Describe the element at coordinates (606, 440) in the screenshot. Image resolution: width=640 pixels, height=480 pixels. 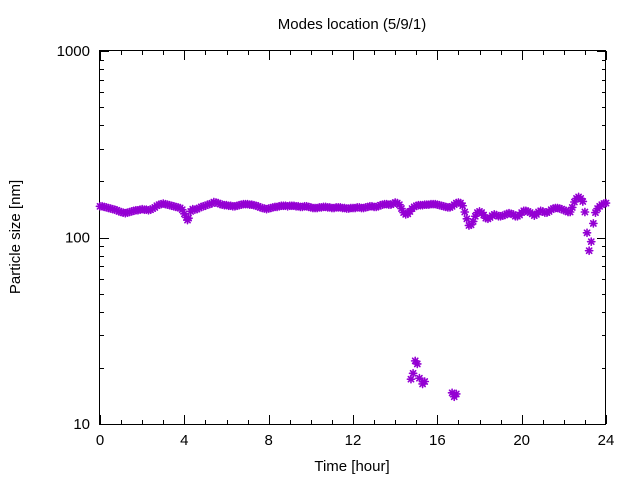
I see `x-tick-label: 24` at that location.